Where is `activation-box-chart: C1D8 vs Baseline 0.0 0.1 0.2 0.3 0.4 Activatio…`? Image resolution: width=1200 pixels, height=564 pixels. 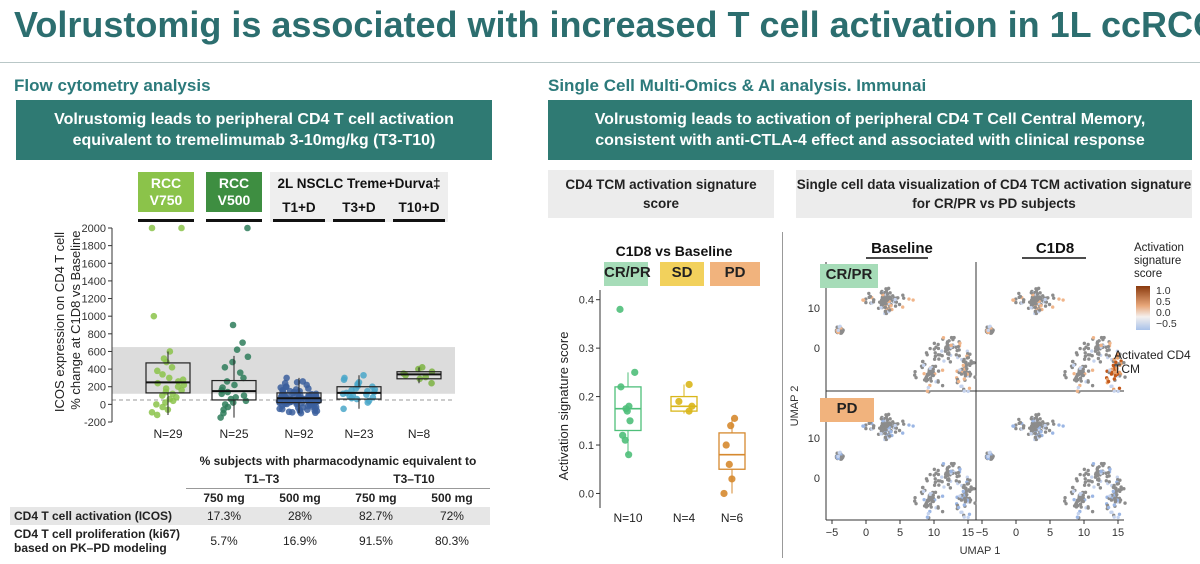 activation-box-chart: C1D8 vs Baseline 0.0 0.1 0.2 0.3 0.4 Activatio… is located at coordinates (651, 383).